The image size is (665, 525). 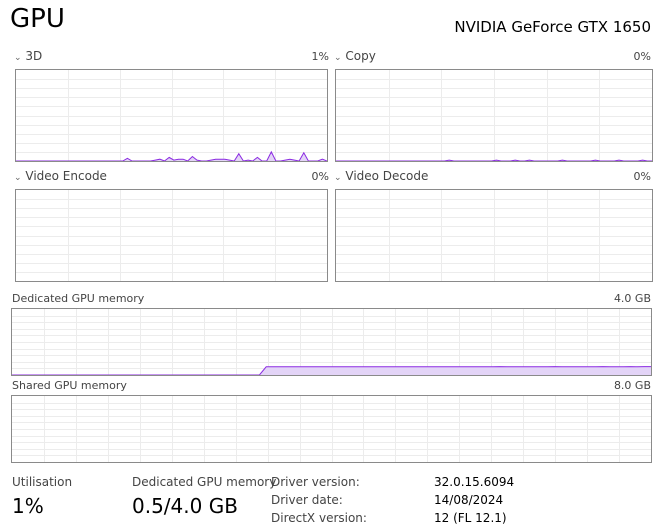 I want to click on engine-label: Copy, so click(x=360, y=56).